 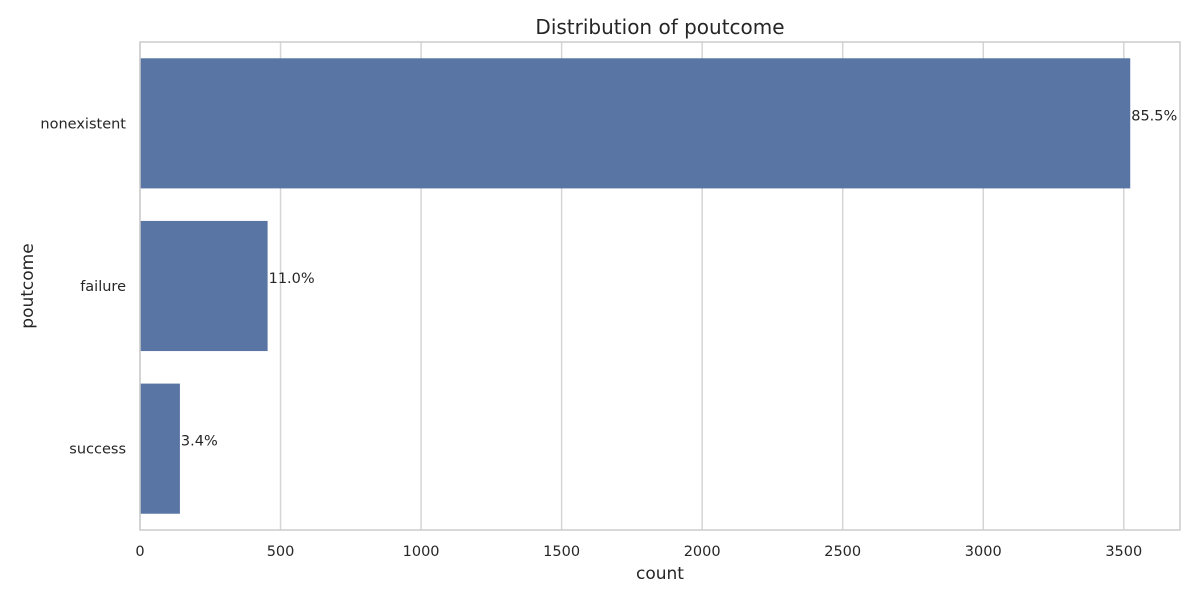 I want to click on y-tick-label-nonexistent: nonexistent, so click(x=83, y=124).